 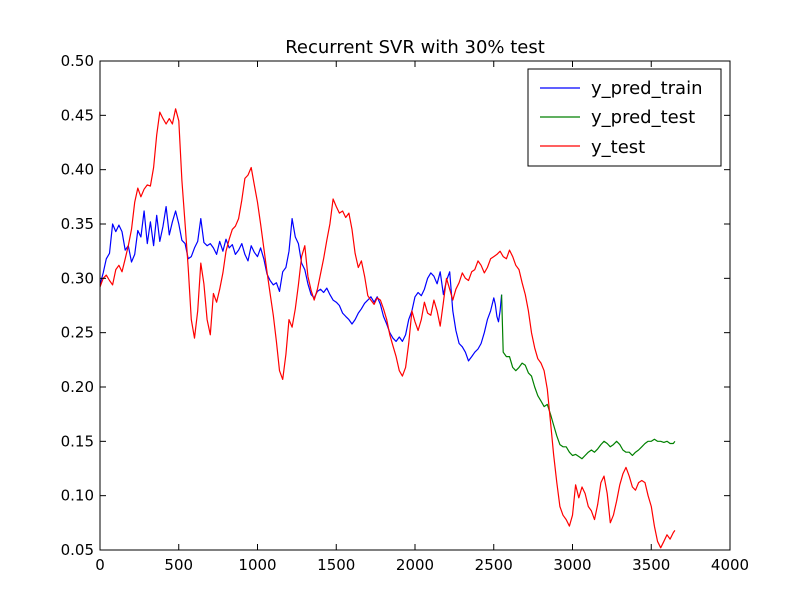 What do you see at coordinates (572, 565) in the screenshot?
I see `x-tick-label: 3000` at bounding box center [572, 565].